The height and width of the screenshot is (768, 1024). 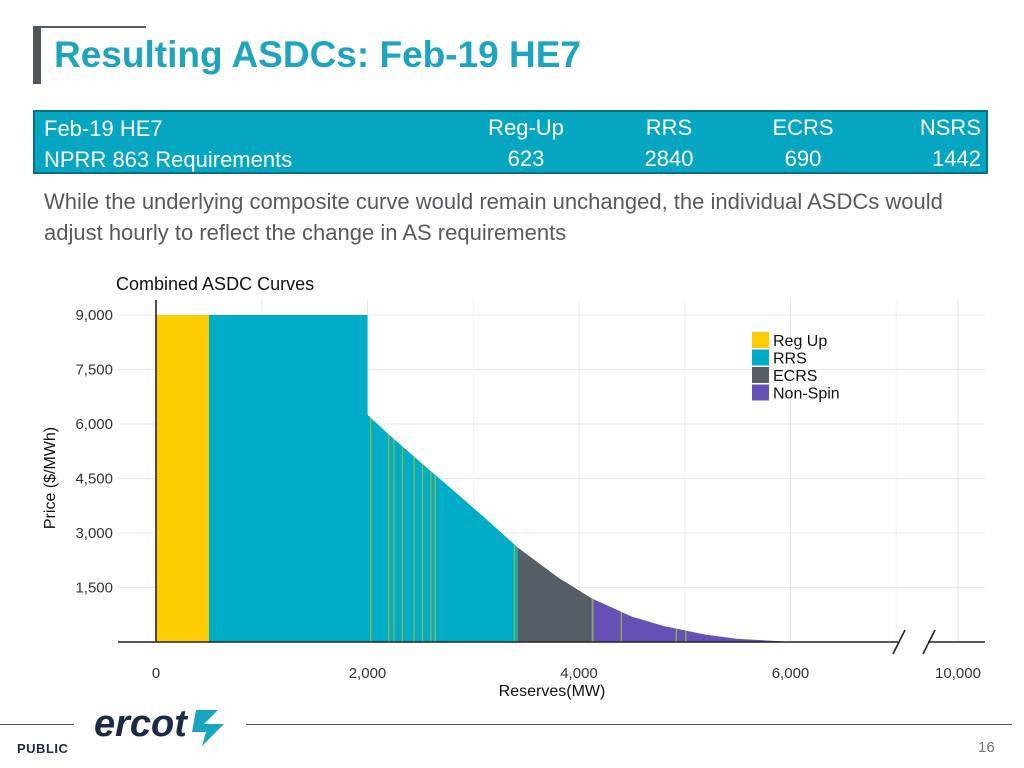 I want to click on requirements-label-line1: Feb-19 HE7, so click(x=103, y=128).